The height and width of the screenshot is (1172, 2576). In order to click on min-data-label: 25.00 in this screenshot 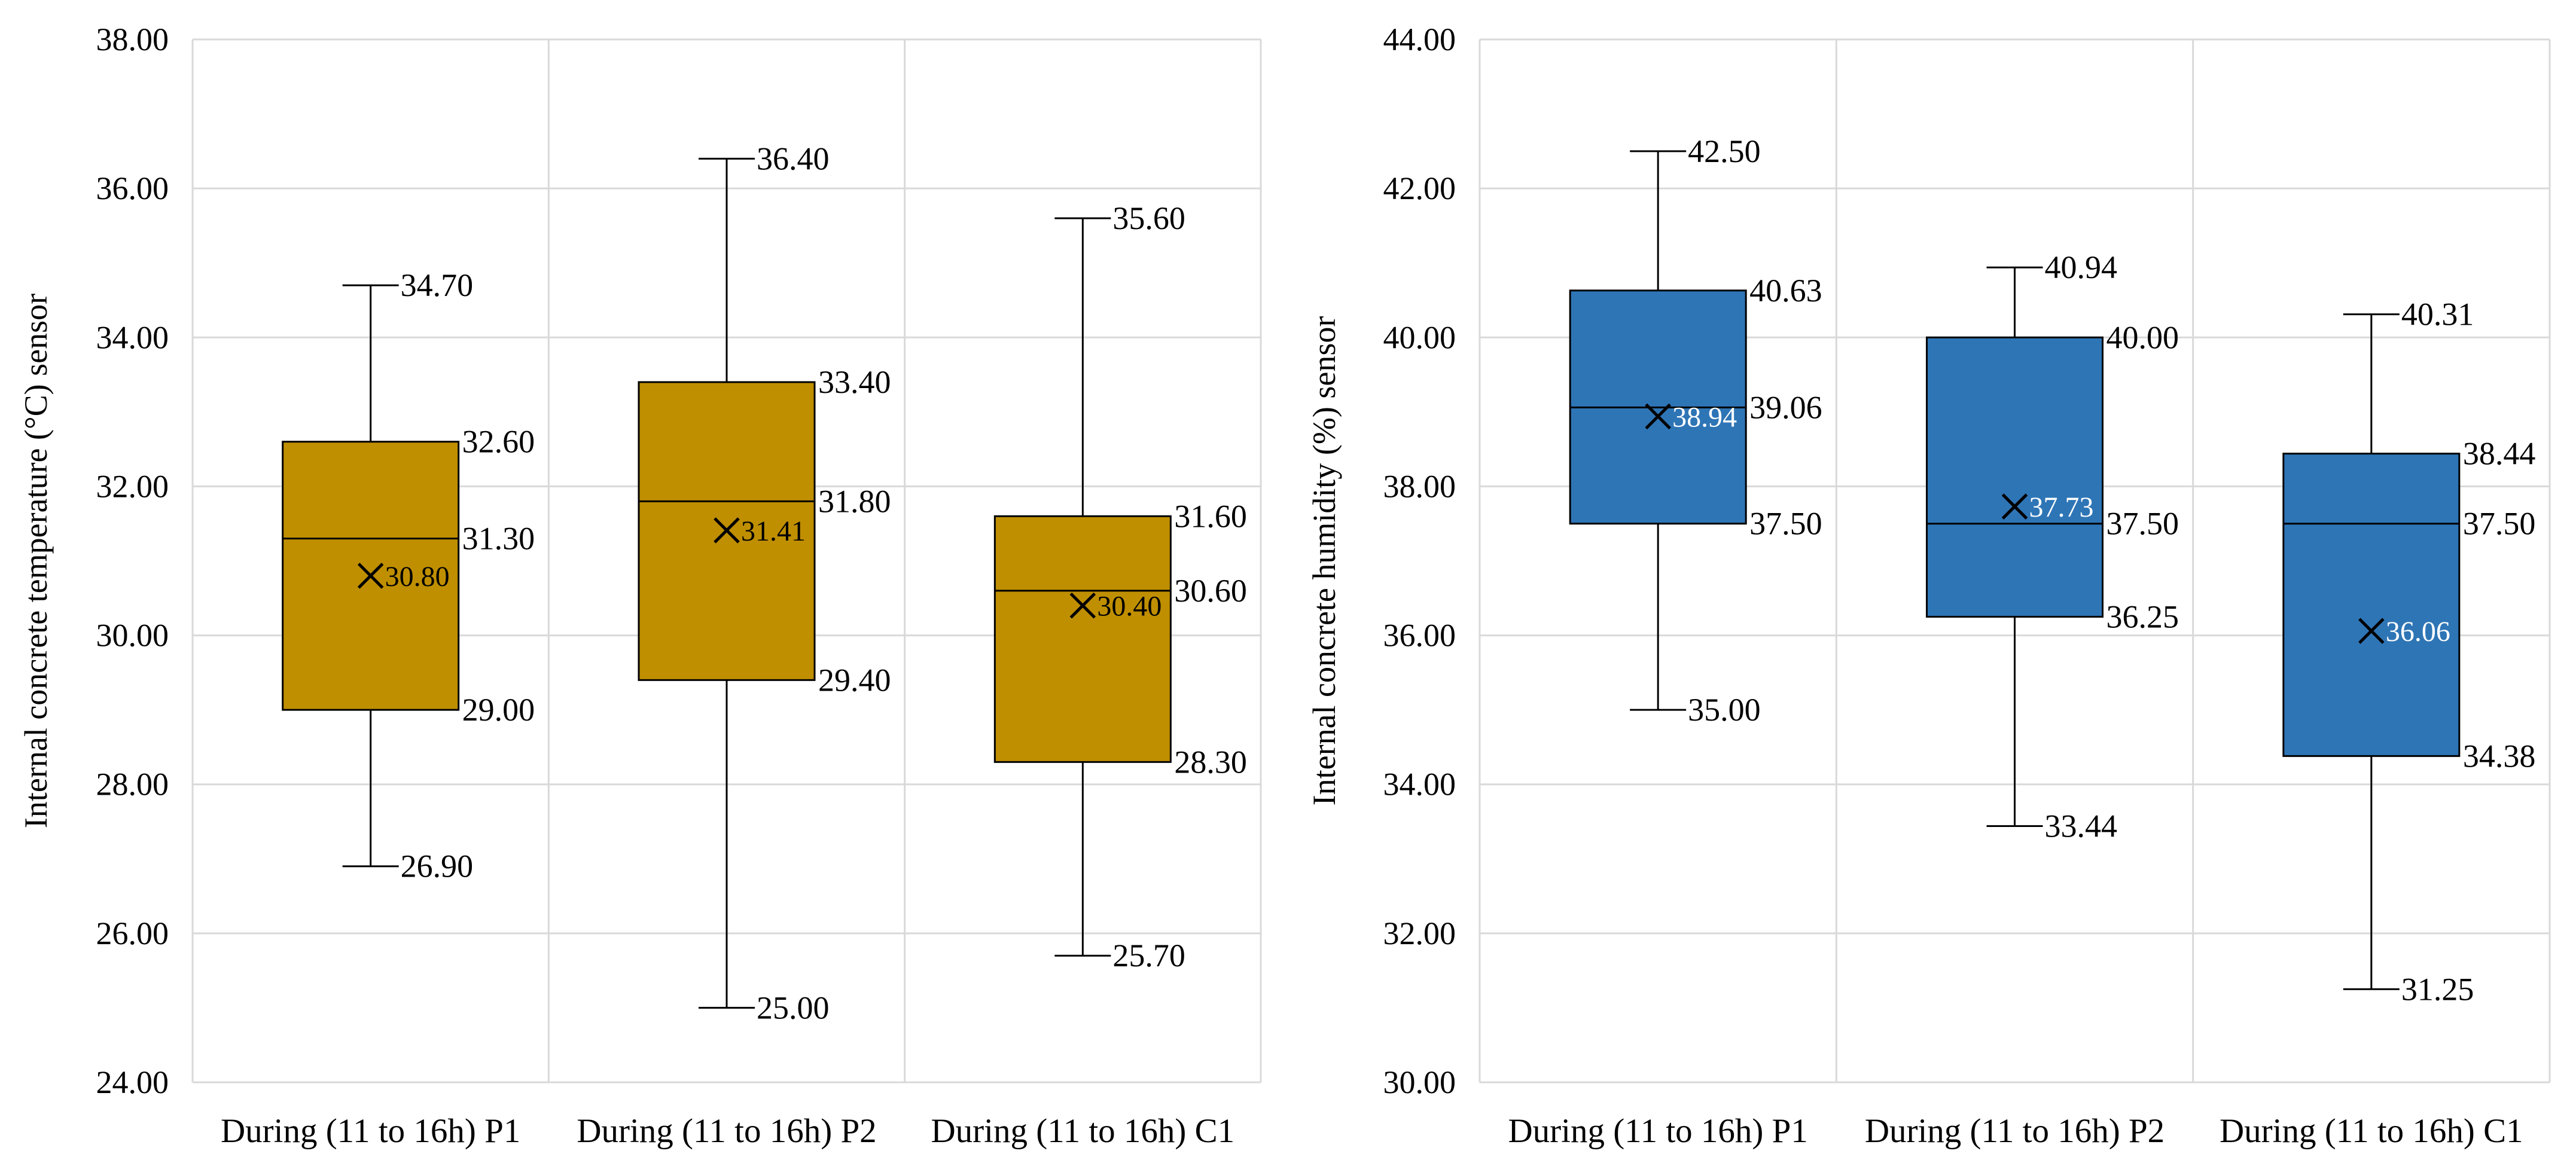, I will do `click(794, 1008)`.